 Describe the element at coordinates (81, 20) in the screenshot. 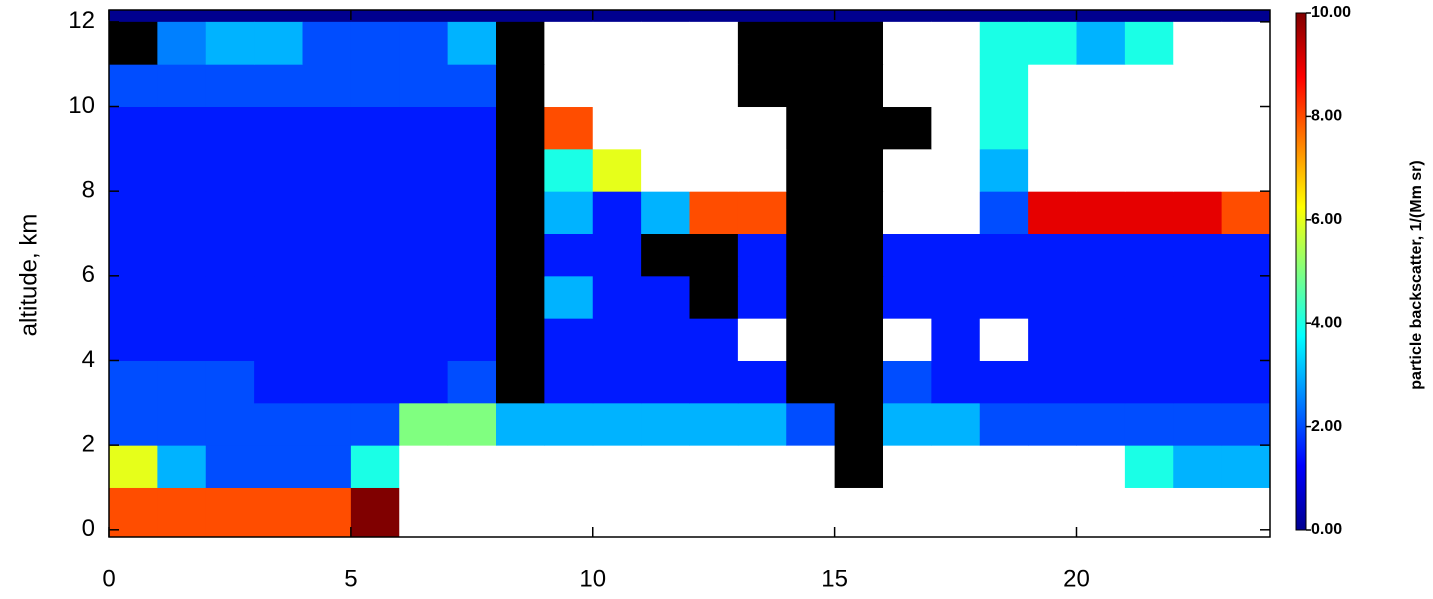

I see `y-tick-label: 12` at that location.